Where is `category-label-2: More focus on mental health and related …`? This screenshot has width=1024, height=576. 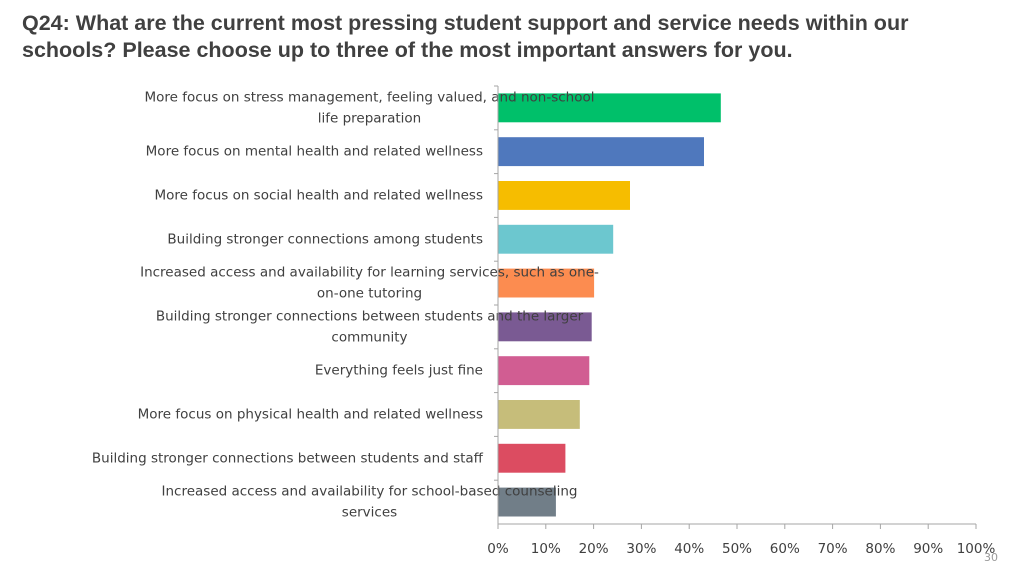
category-label-2: More focus on mental health and related … is located at coordinates (314, 152).